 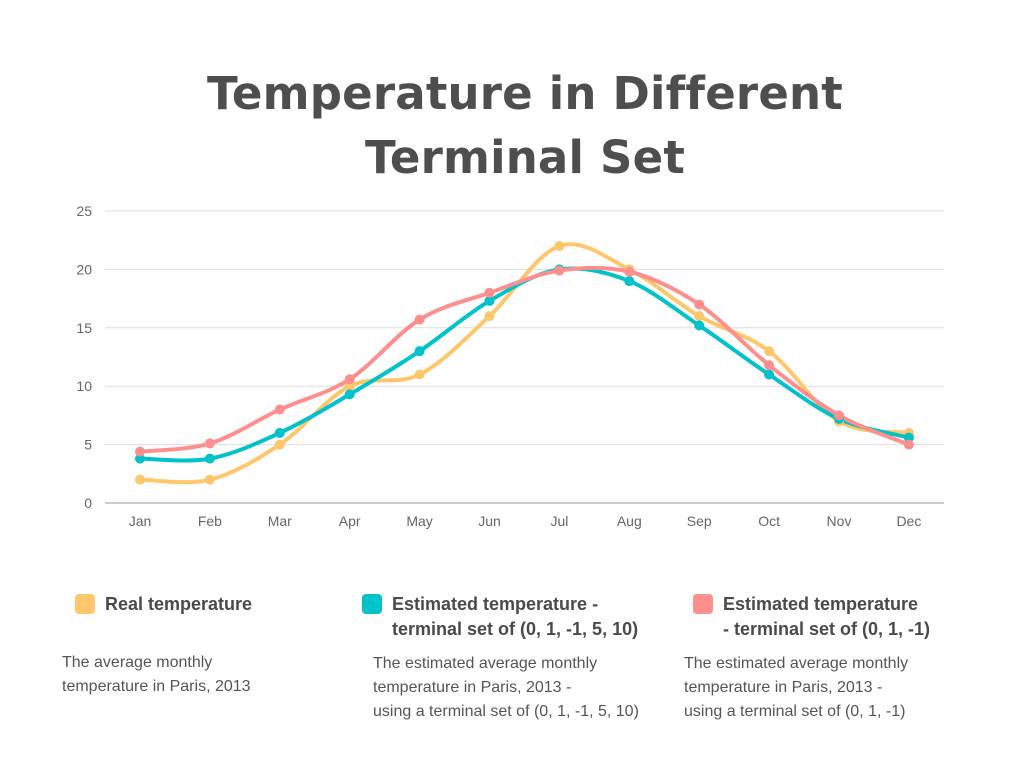 What do you see at coordinates (699, 521) in the screenshot?
I see `x-tick-label: Sep` at bounding box center [699, 521].